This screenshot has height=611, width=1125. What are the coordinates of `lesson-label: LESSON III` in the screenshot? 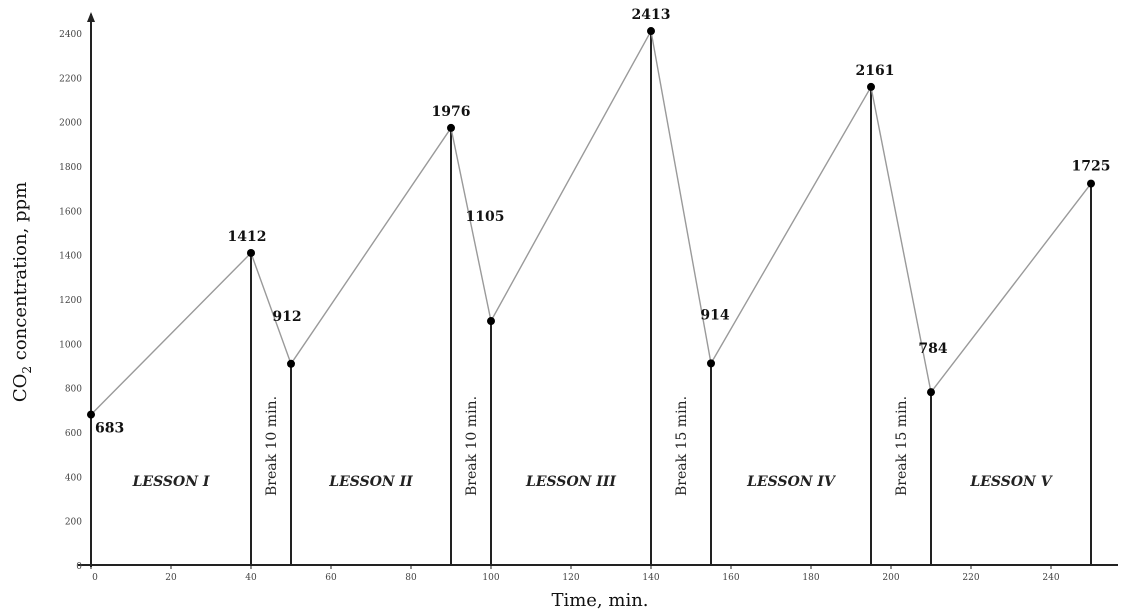 It's located at (570, 482).